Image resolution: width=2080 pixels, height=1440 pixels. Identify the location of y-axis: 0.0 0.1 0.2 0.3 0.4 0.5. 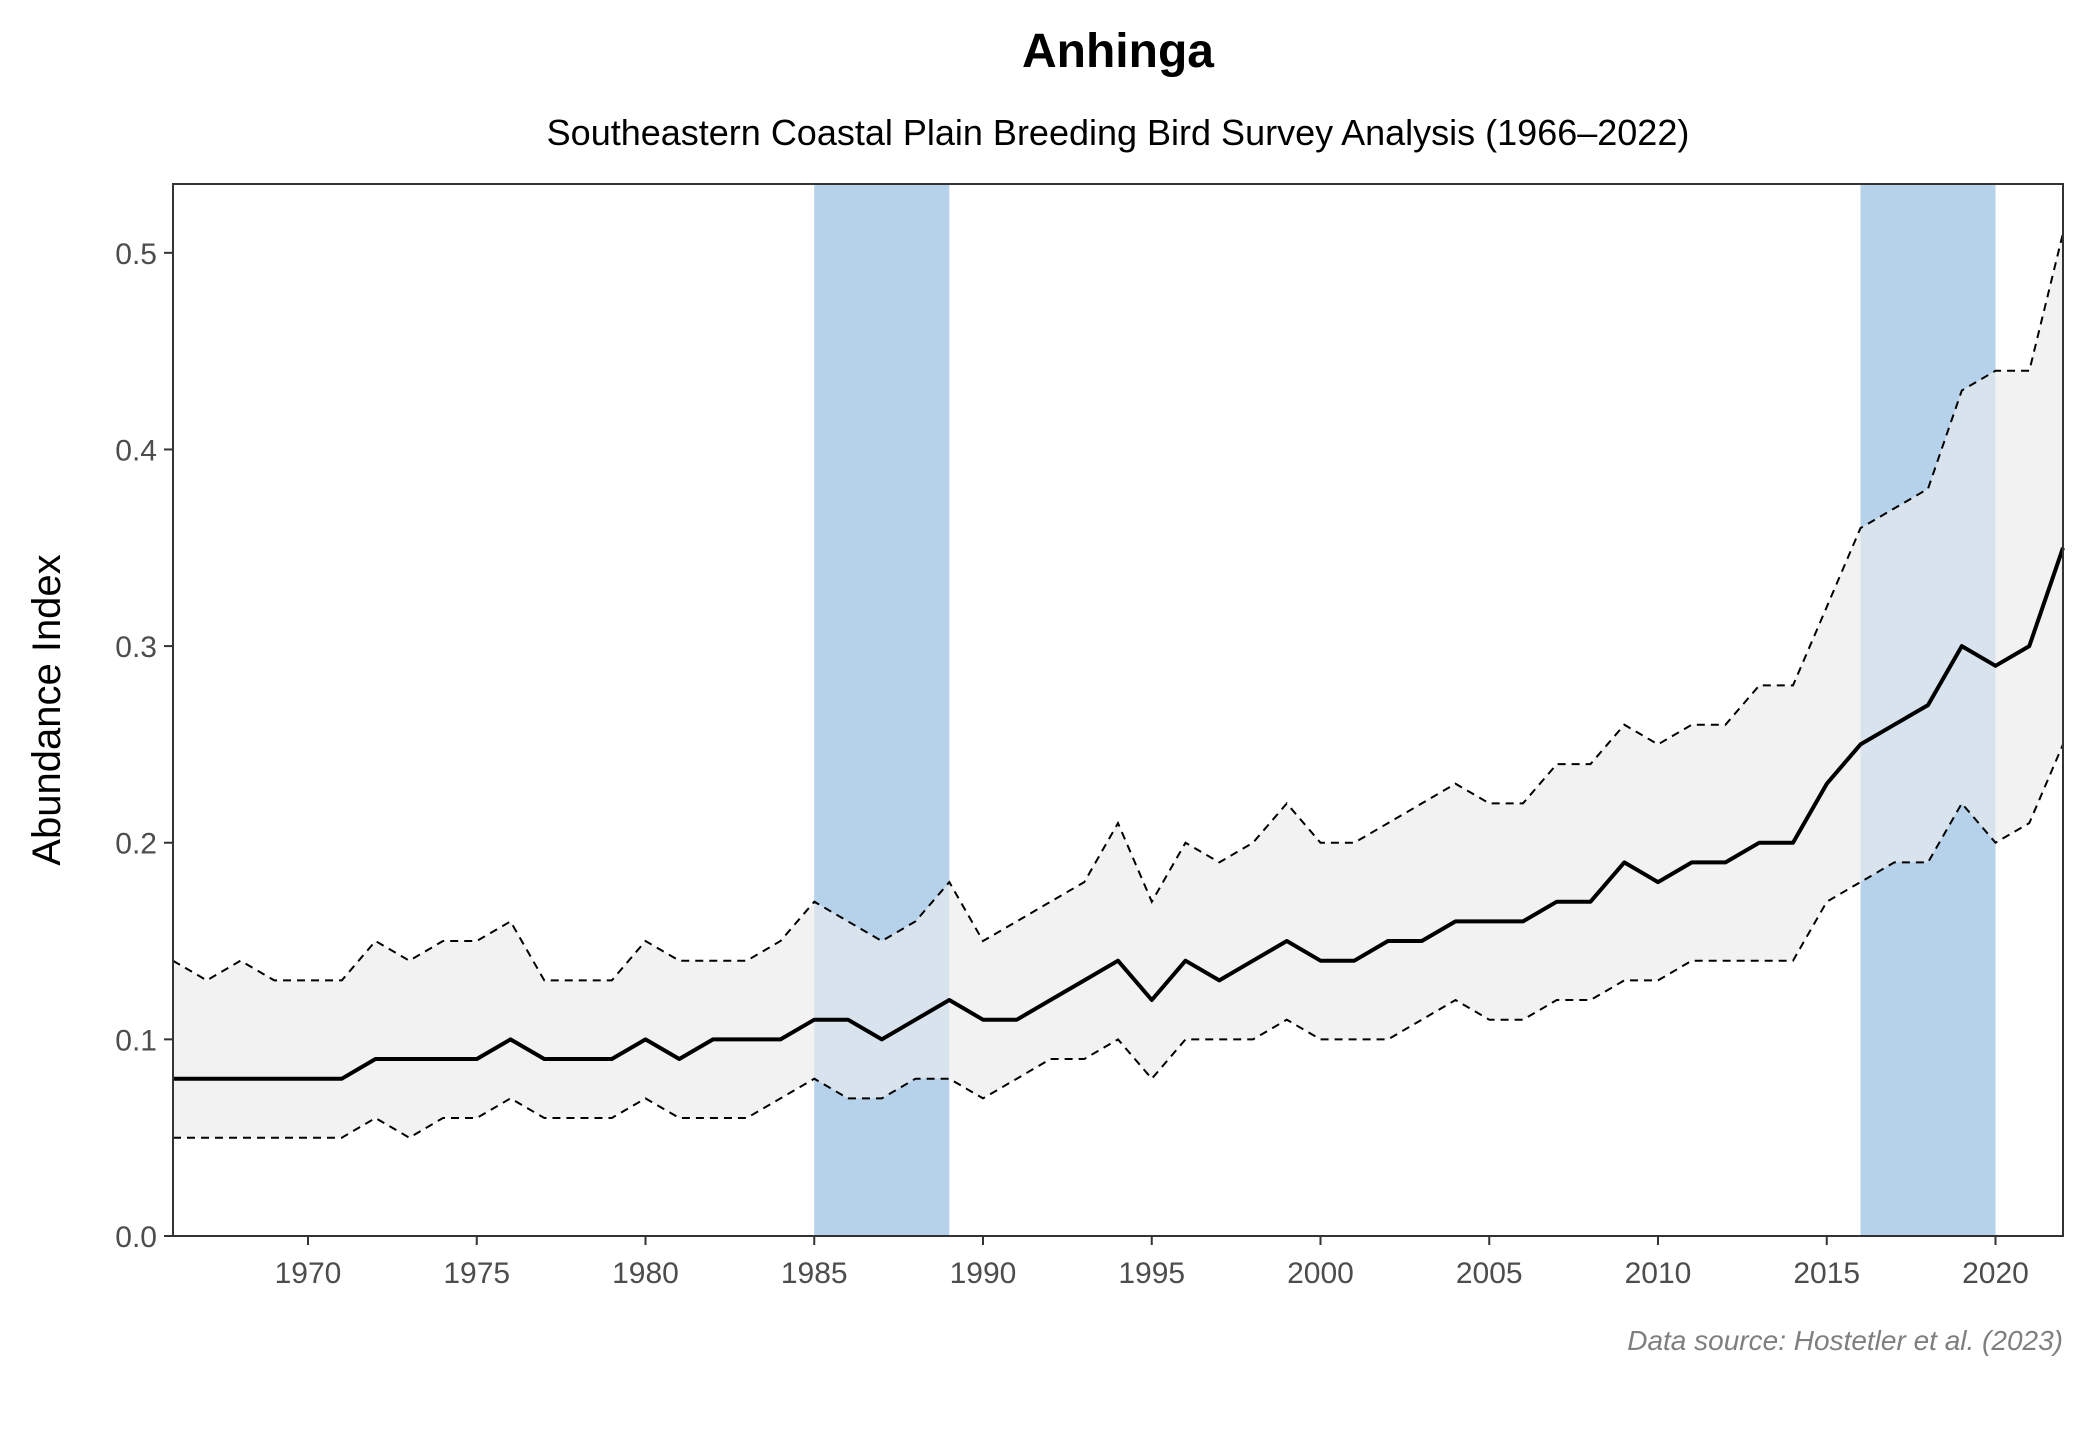
(144, 746).